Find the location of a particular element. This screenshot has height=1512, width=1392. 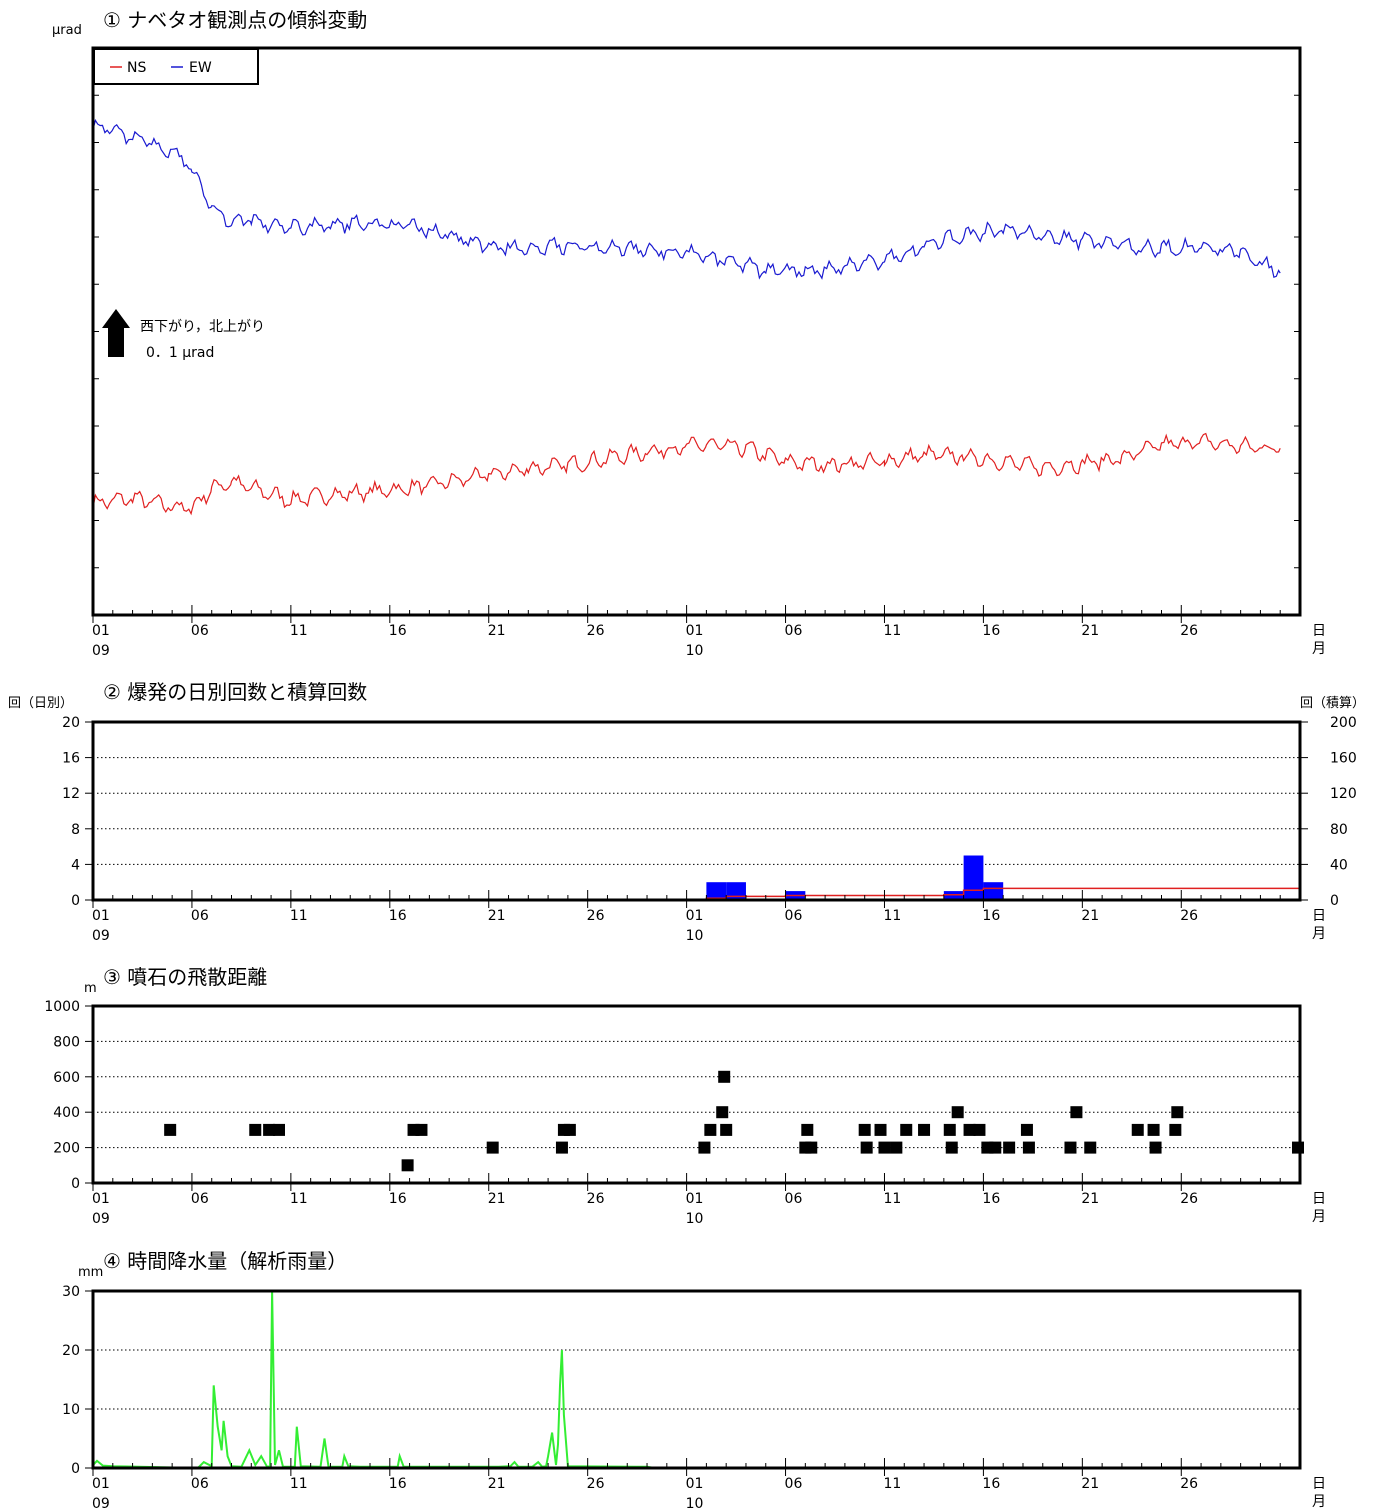

panel2-ylabel-left: 回（日別） is located at coordinates (40, 703).